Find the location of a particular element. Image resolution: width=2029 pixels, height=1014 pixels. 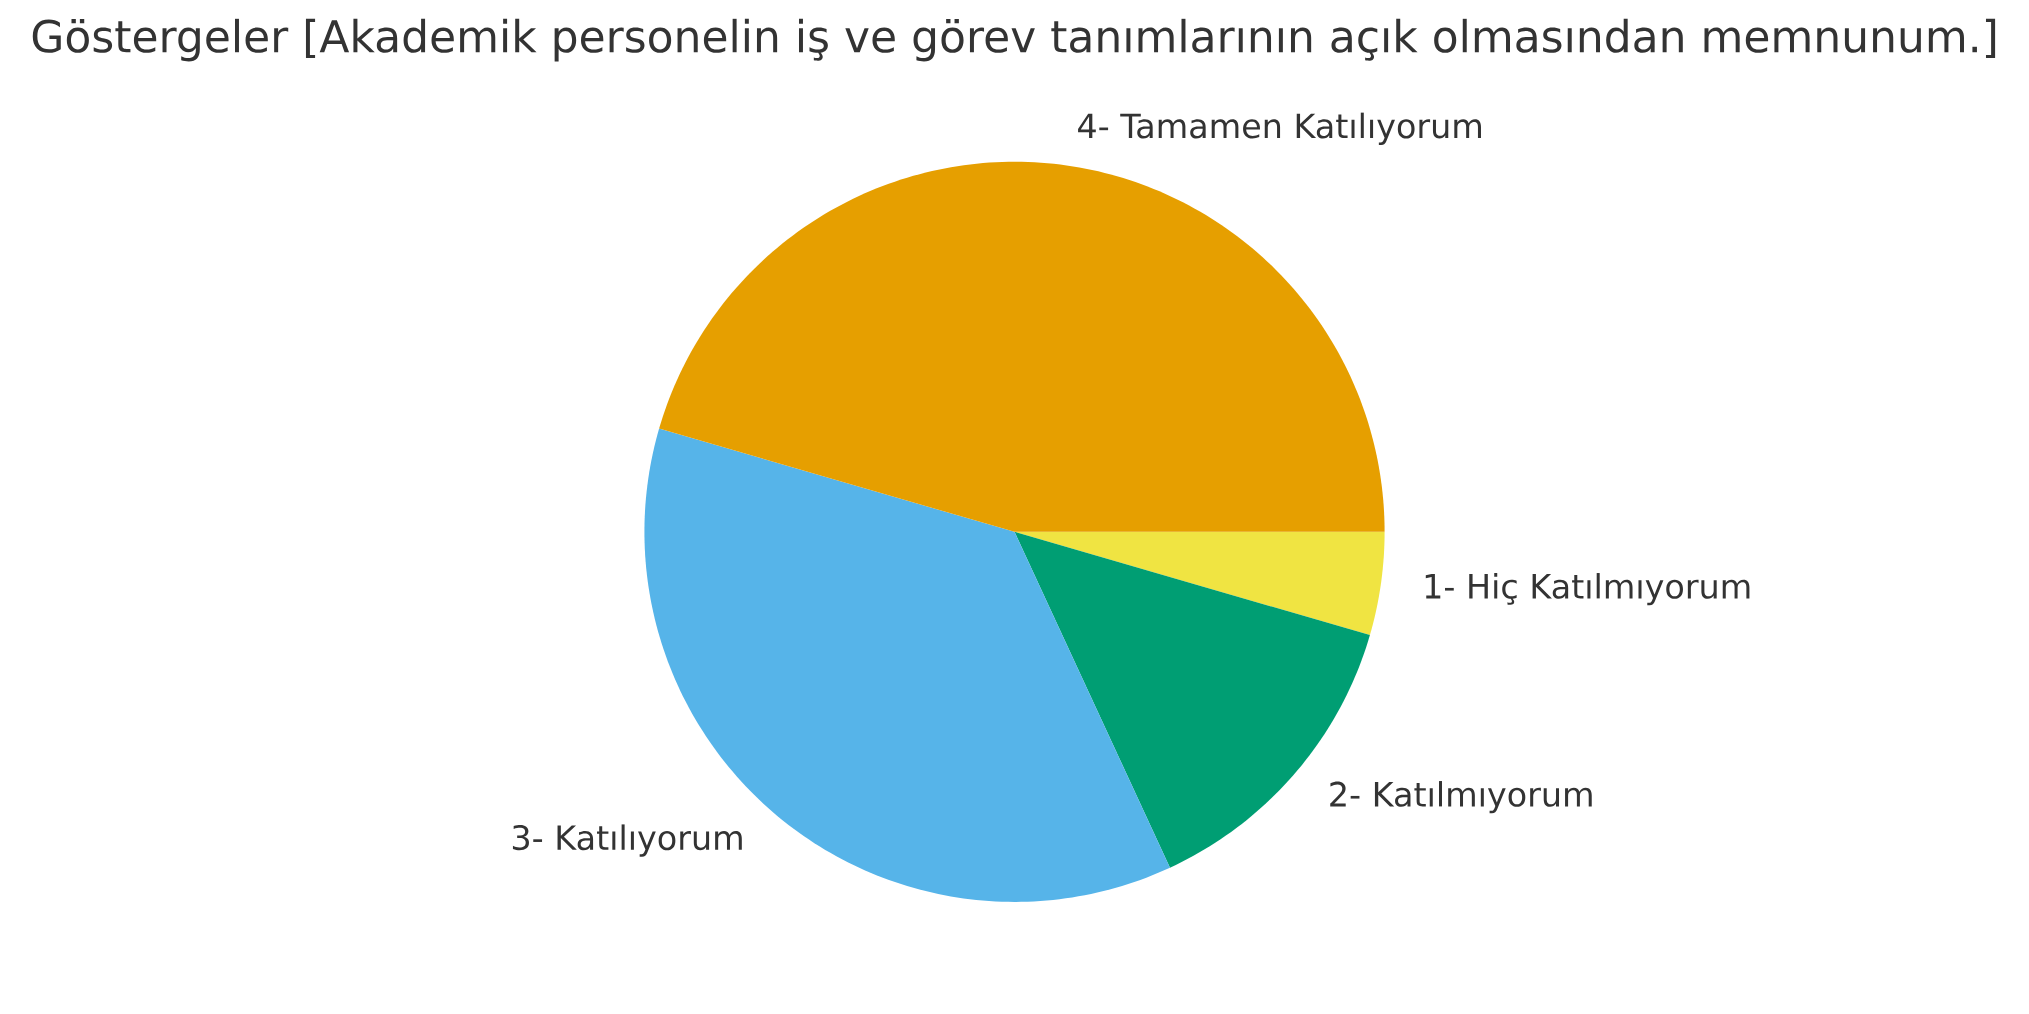

chart-title: Göstergeler [Akademik personelin iş ve görev tanımlarının açık olmasından memnunum.] is located at coordinates (1014, 40).